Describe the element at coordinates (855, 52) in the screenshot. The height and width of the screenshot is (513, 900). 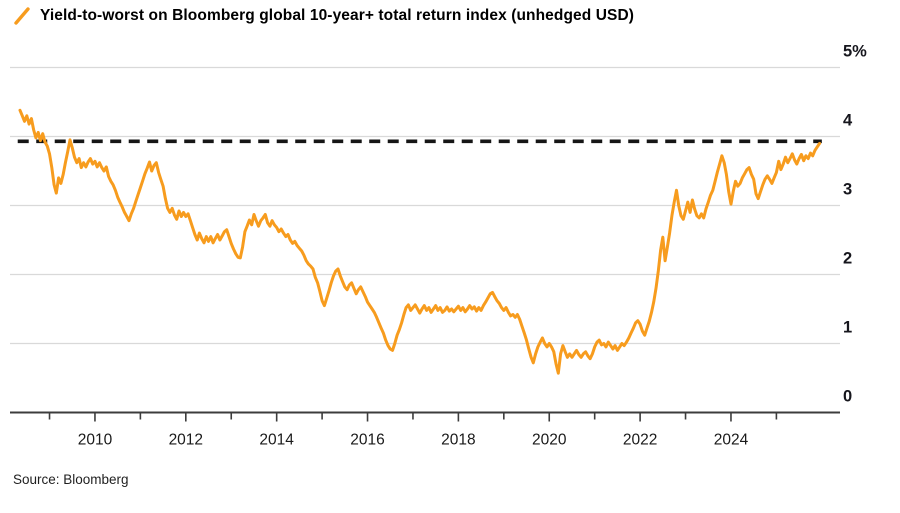
I see `y-tick-label: 5%` at that location.